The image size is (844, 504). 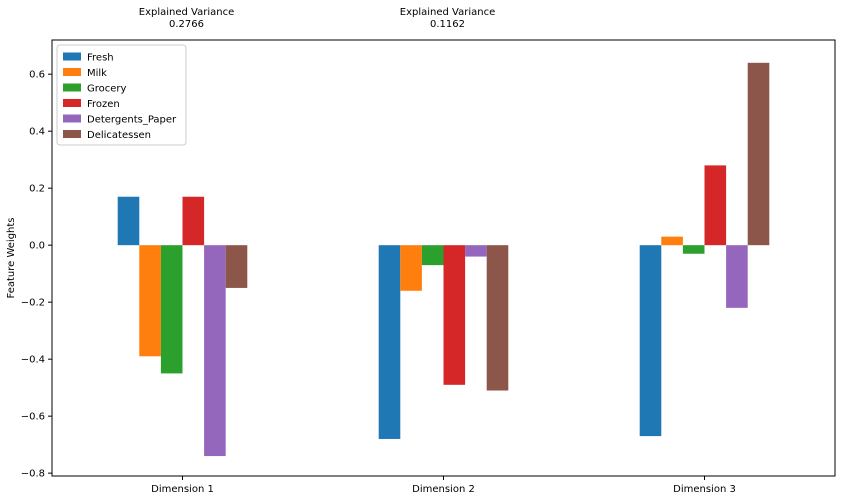 What do you see at coordinates (37, 189) in the screenshot?
I see `y-tick-label: 0.2` at bounding box center [37, 189].